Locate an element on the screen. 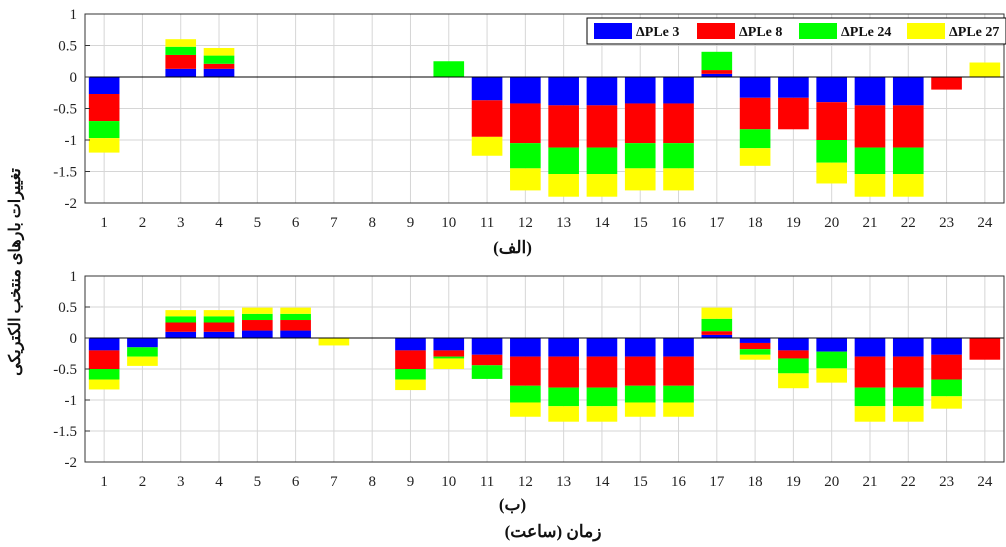  legend: ΔPLe 3 ΔPLe 8 ΔPLe 24 ΔPLe 27 is located at coordinates (796, 31).